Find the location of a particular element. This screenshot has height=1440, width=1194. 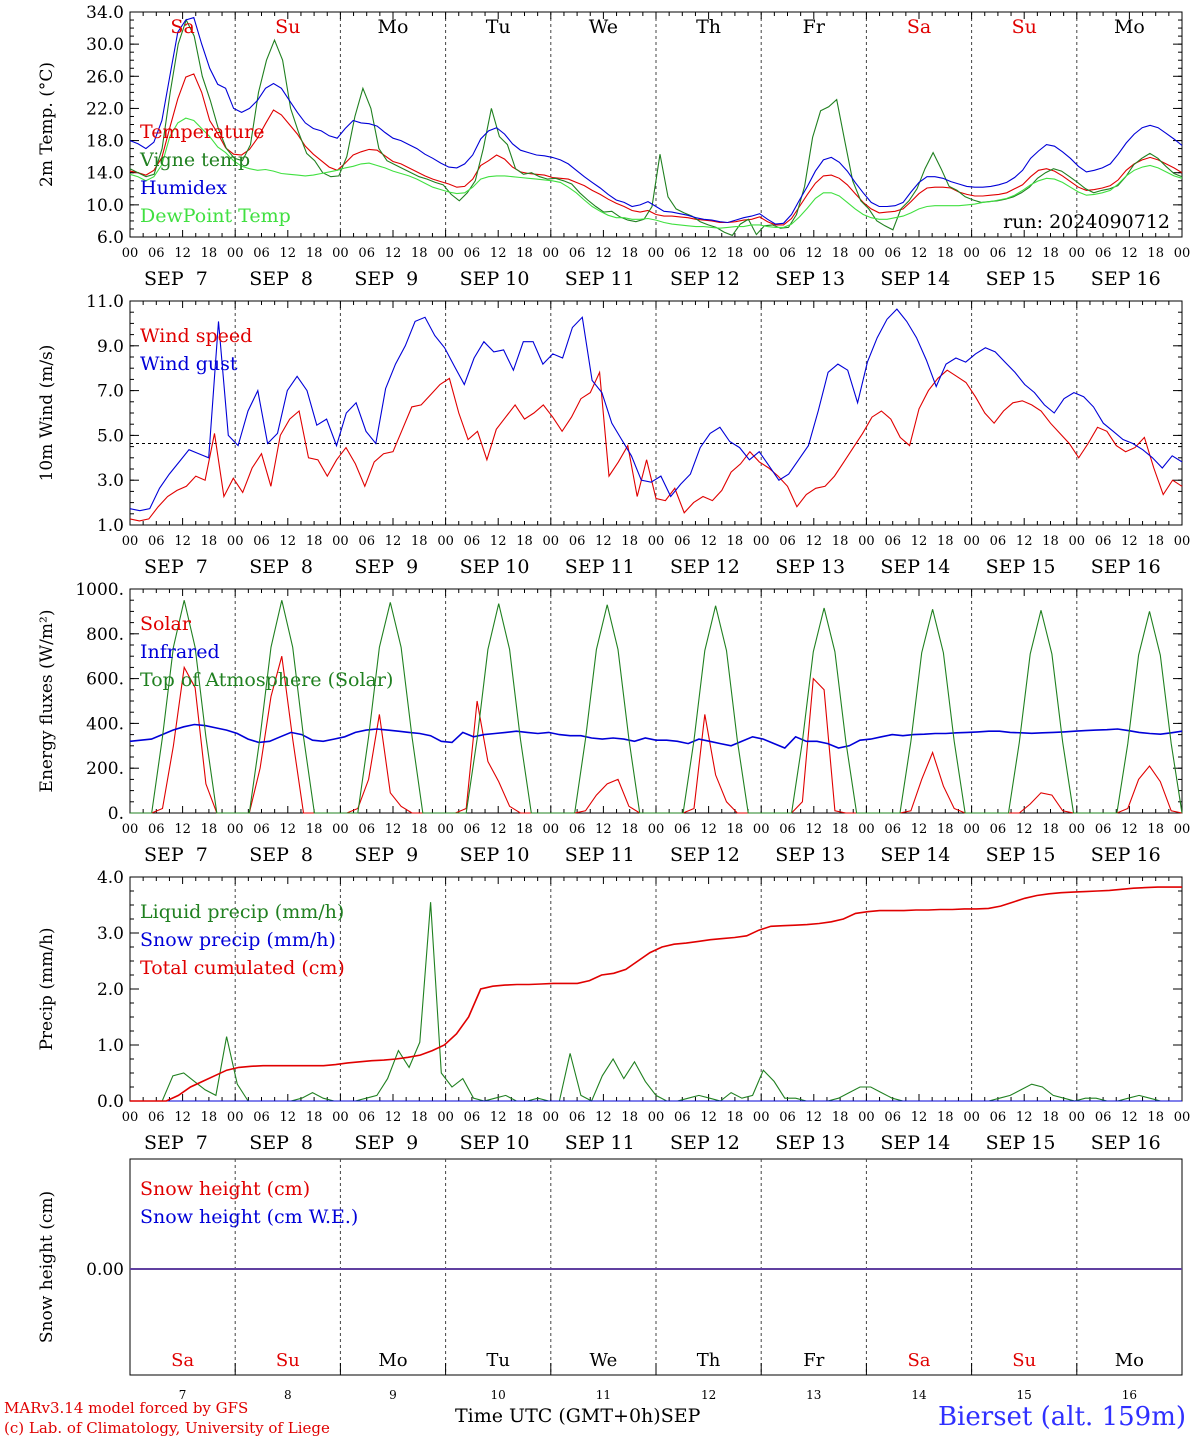

y-tick-label: 22.0 is located at coordinates (105, 109).